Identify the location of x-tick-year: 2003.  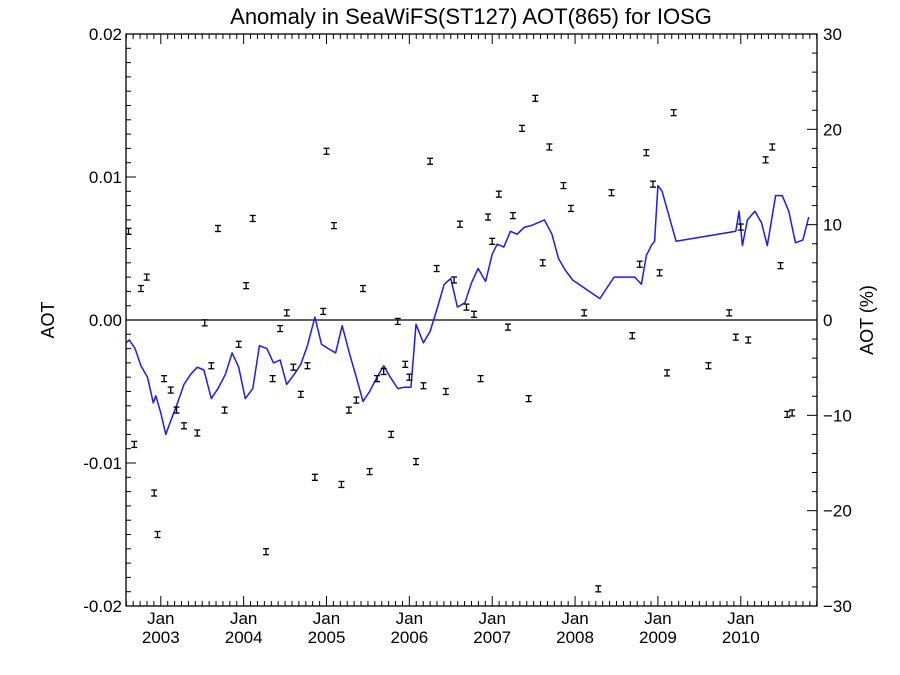
(161, 637).